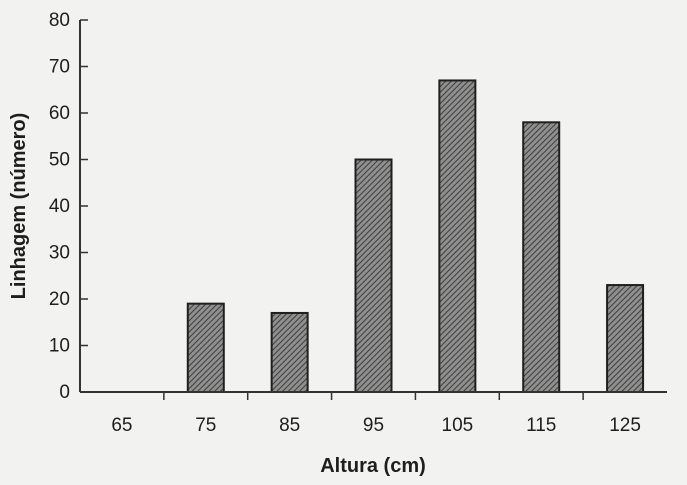 This screenshot has height=485, width=687. What do you see at coordinates (59, 206) in the screenshot?
I see `y-tick-label-40: 40` at bounding box center [59, 206].